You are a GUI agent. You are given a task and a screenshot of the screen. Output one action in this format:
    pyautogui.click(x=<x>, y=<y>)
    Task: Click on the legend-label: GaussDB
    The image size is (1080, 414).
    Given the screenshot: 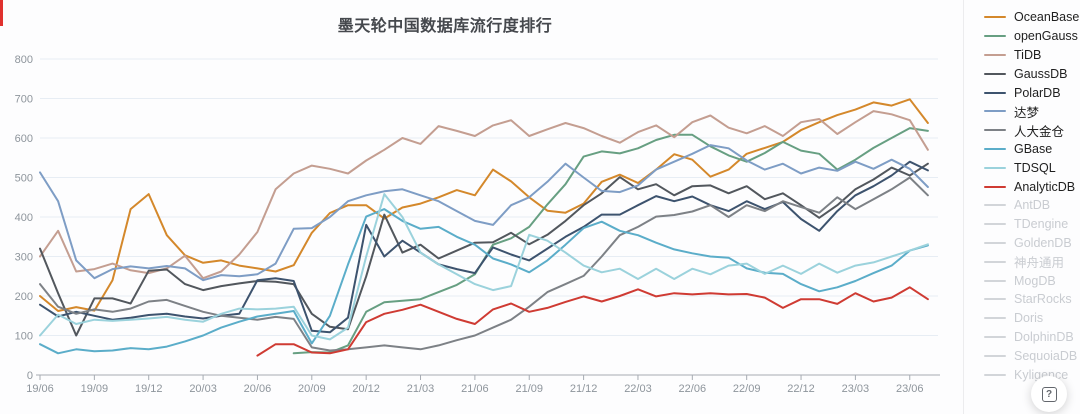 What is the action you would take?
    pyautogui.click(x=1041, y=73)
    